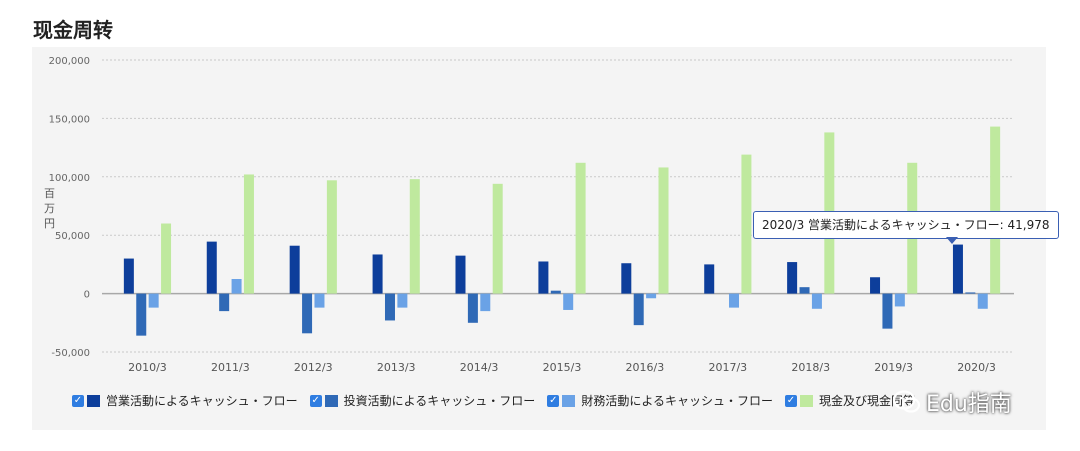  What do you see at coordinates (202, 401) in the screenshot?
I see `legend-label-operating: 営業活動によるキャッシュ・フロー` at bounding box center [202, 401].